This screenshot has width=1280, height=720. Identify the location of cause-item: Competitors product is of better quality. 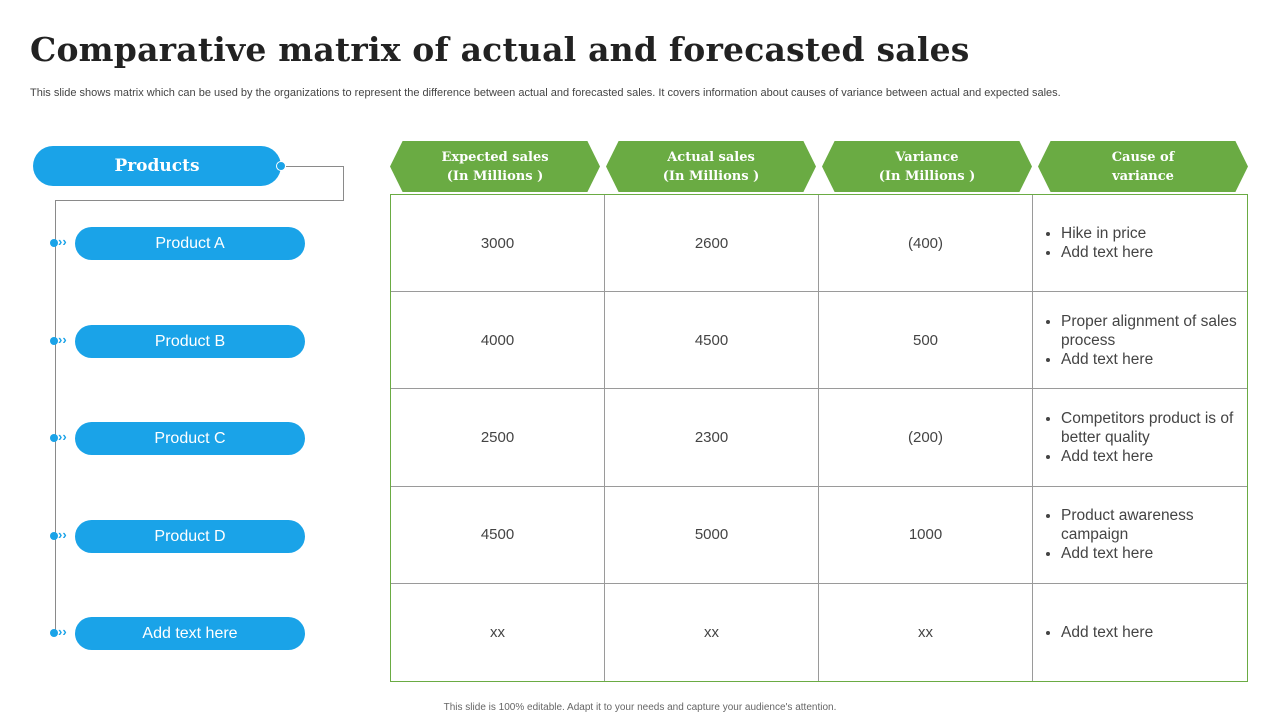
(1150, 428).